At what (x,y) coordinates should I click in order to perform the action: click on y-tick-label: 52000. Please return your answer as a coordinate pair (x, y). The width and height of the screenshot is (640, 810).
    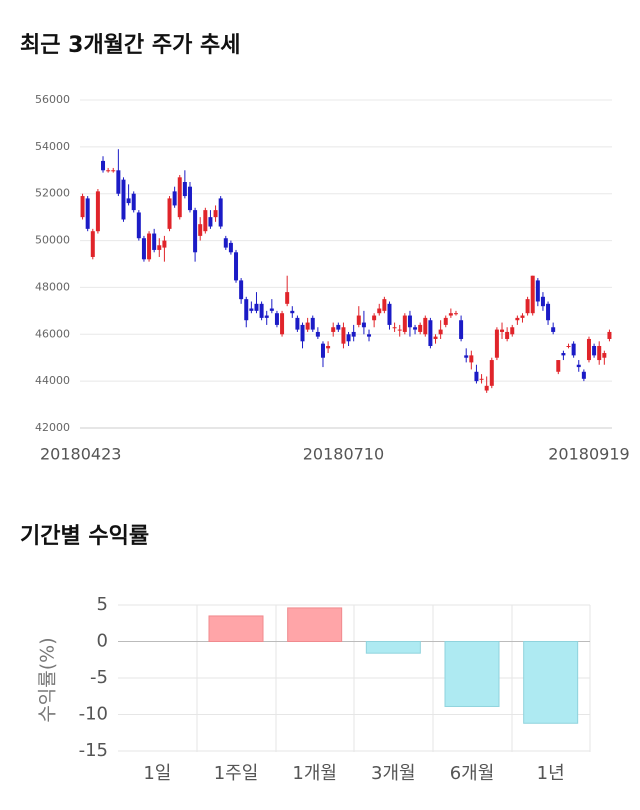
    Looking at the image, I should click on (52, 193).